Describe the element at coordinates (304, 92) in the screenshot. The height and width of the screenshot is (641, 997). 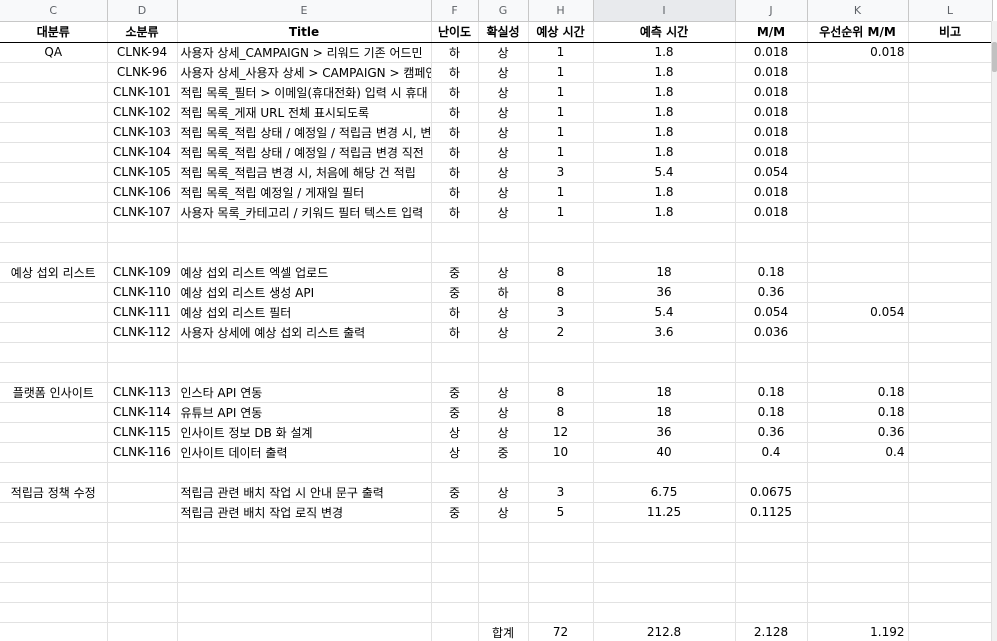
I see `table-cell: 적립 목록_필터 > 이메일(휴대전화) 입력 시 휴대` at that location.